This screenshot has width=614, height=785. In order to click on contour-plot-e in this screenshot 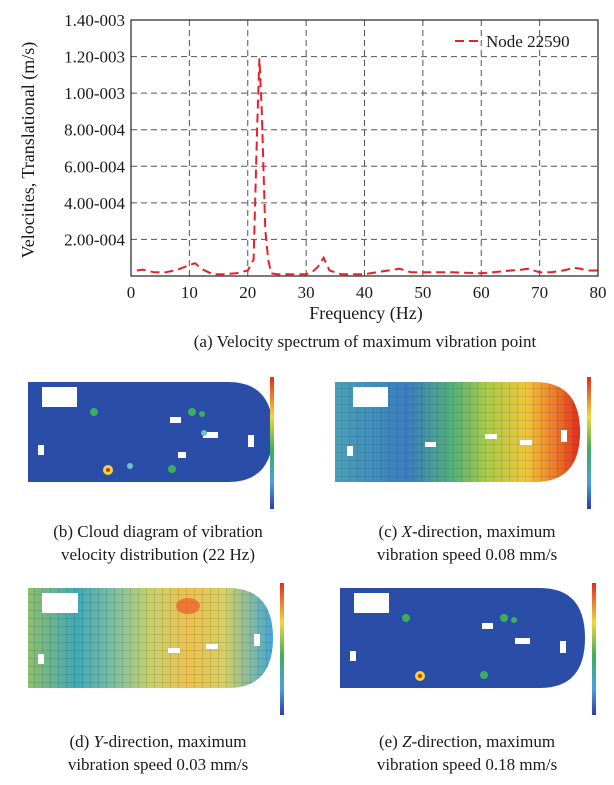, I will do `click(468, 649)`.